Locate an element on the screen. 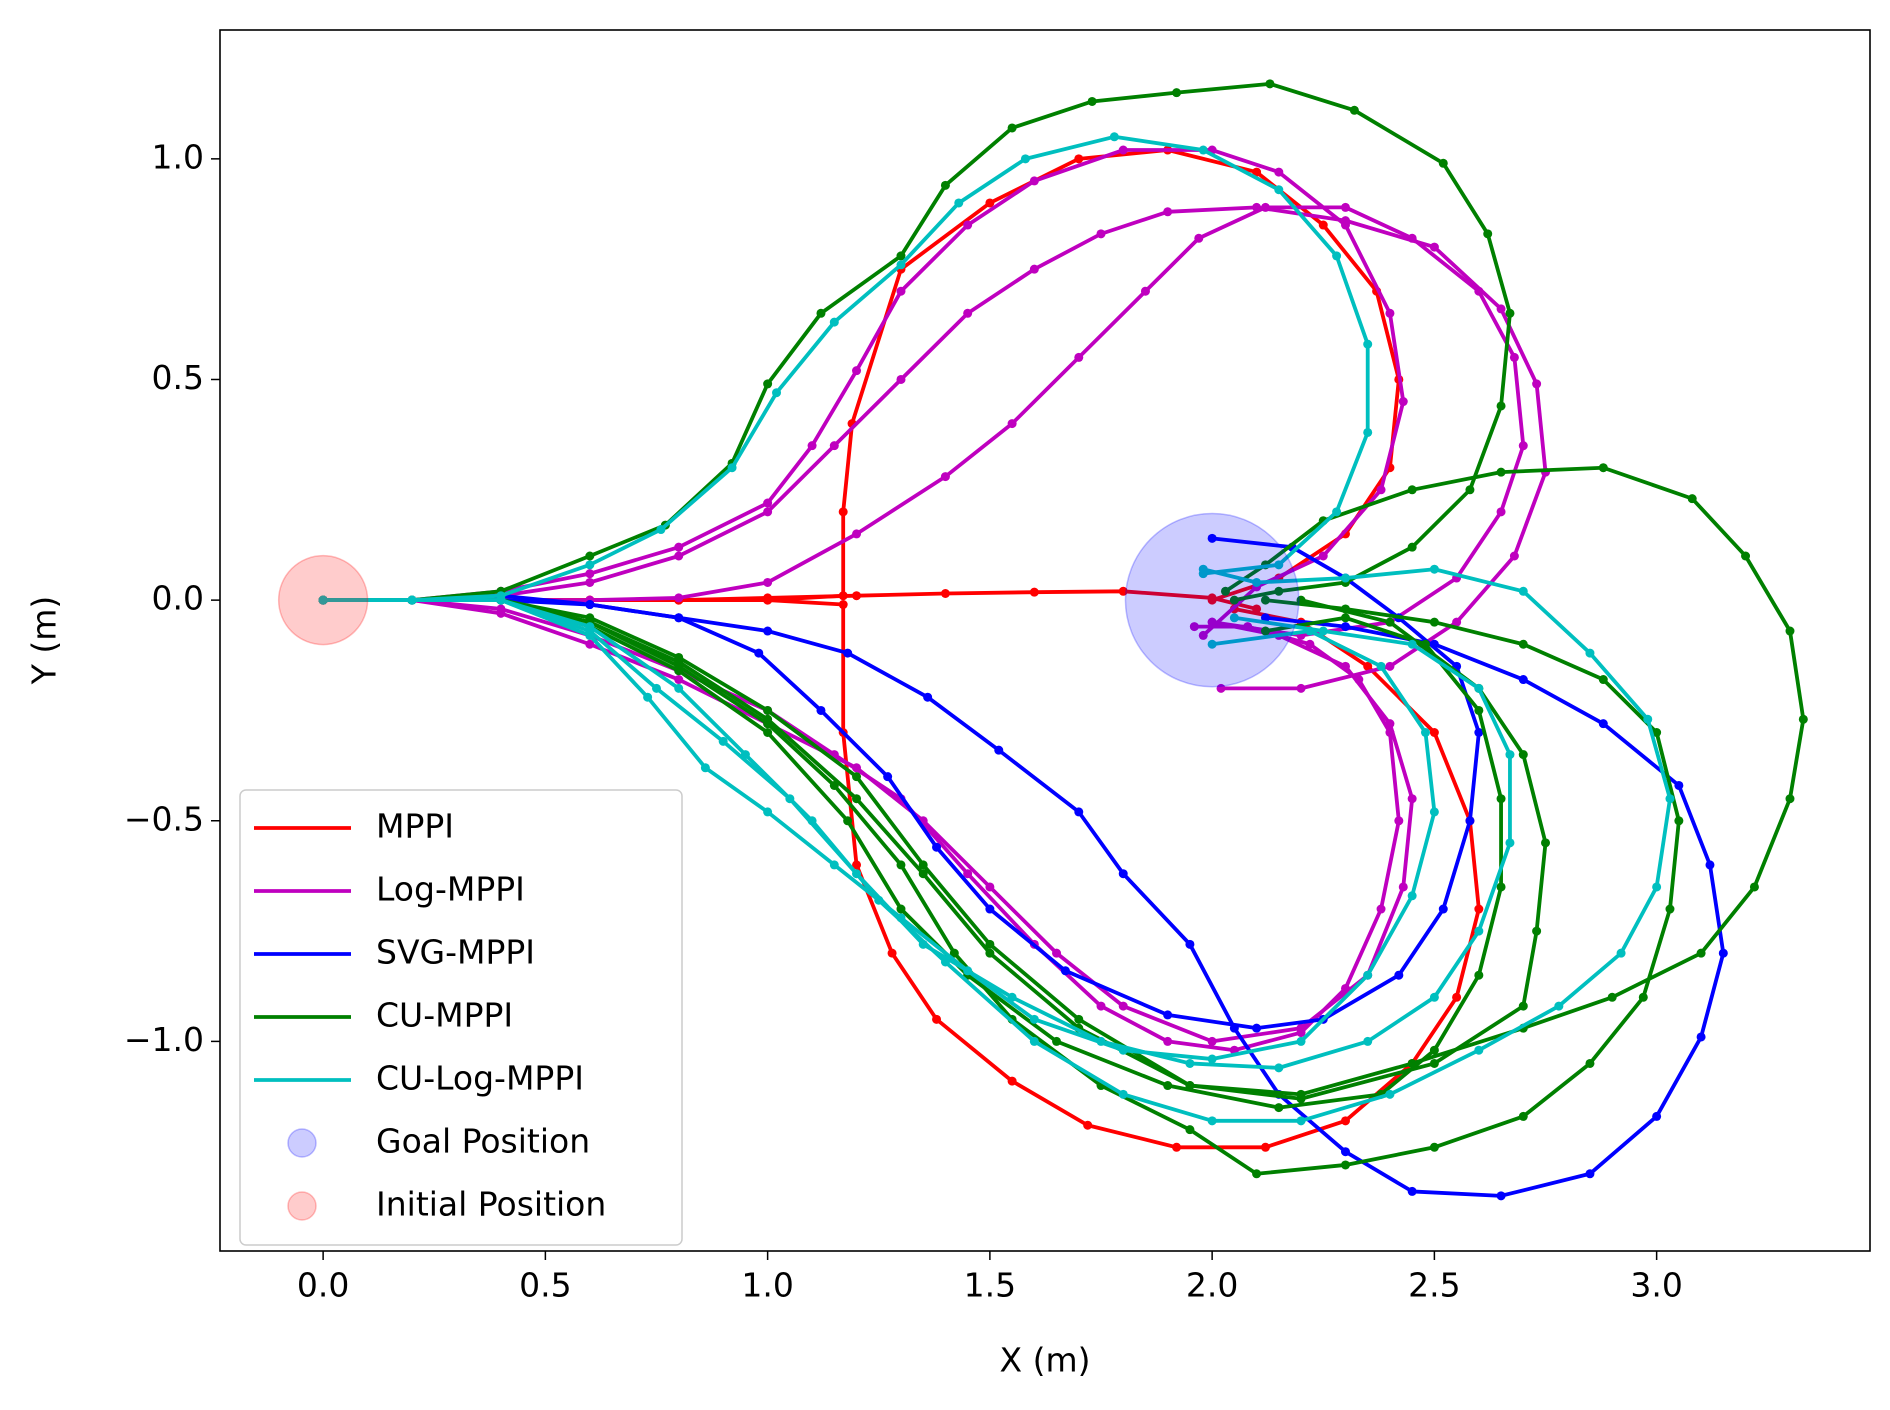  x-axis-label: X (m) is located at coordinates (1045, 1360).